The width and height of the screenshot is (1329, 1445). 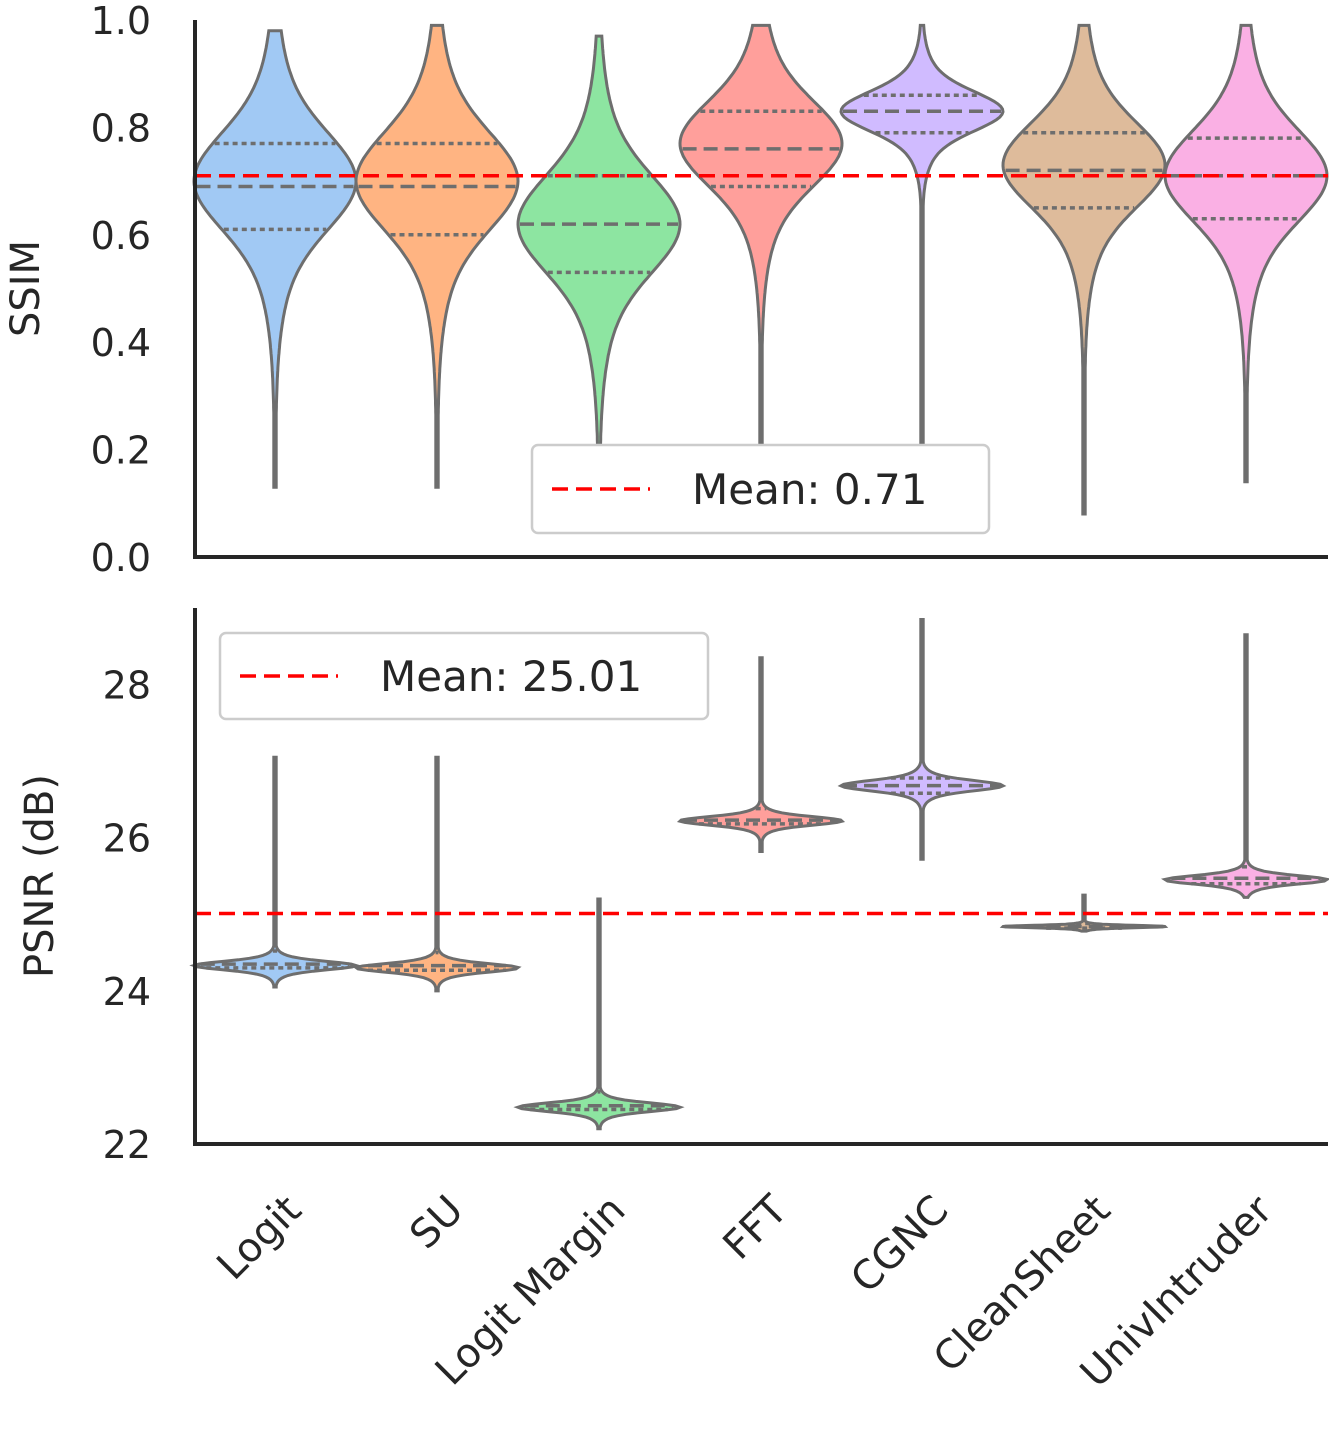 I want to click on legend-label: Mean: 25.01, so click(x=511, y=676).